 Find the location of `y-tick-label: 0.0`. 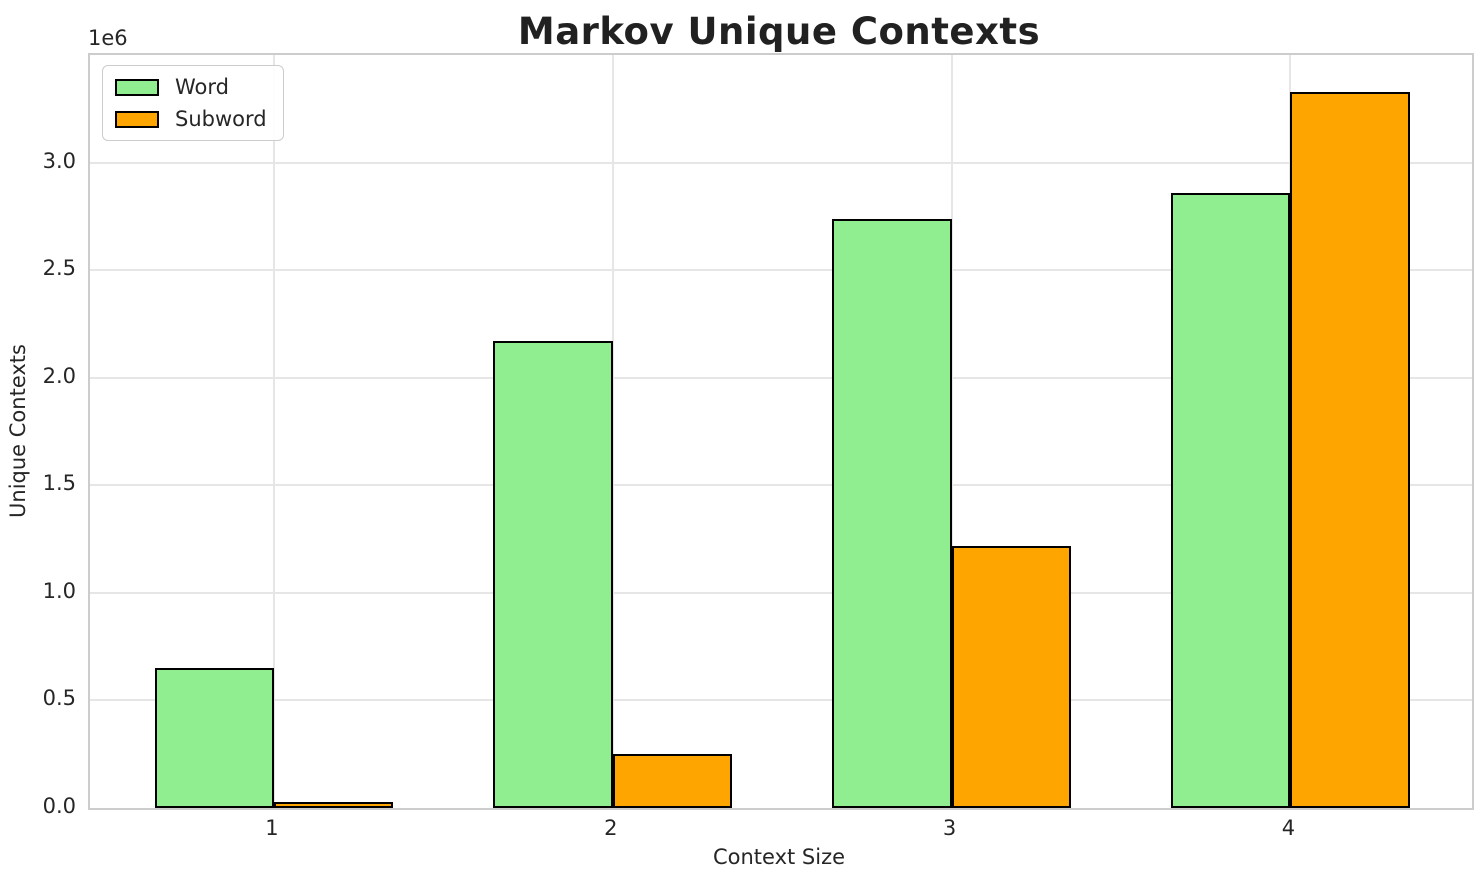

y-tick-label: 0.0 is located at coordinates (59, 806).